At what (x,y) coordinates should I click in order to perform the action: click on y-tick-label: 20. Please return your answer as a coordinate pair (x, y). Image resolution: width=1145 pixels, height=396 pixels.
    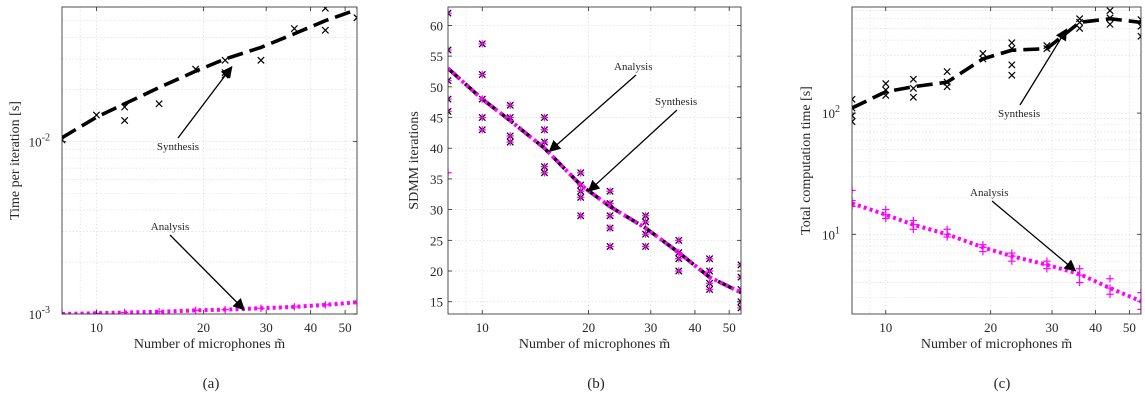
    Looking at the image, I should click on (436, 271).